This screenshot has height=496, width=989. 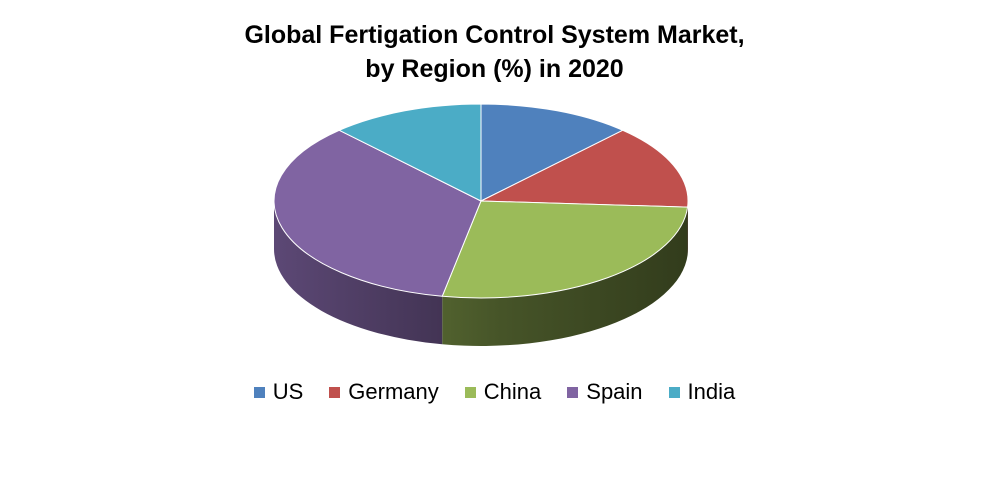 What do you see at coordinates (552, 152) in the screenshot?
I see `pie-slice-us` at bounding box center [552, 152].